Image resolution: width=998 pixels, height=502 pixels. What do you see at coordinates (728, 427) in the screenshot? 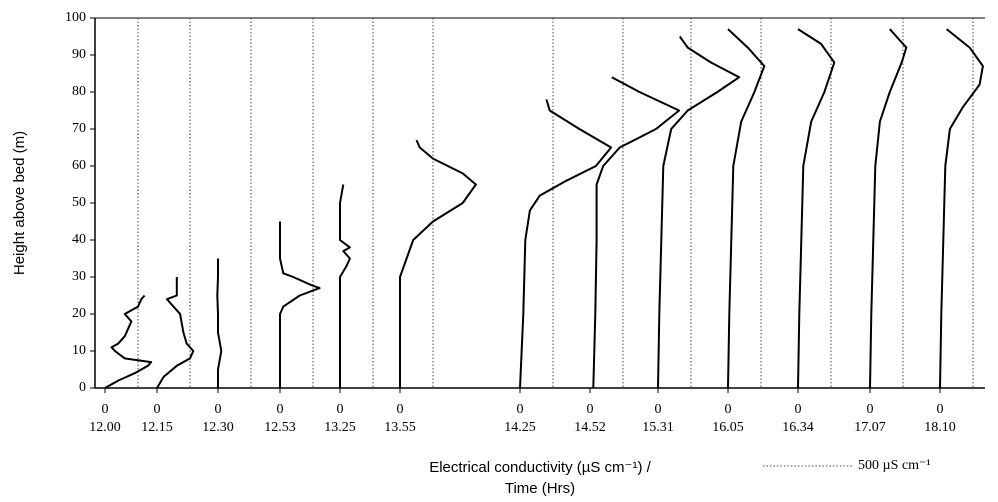
I see `time-label: 16.05` at bounding box center [728, 427].